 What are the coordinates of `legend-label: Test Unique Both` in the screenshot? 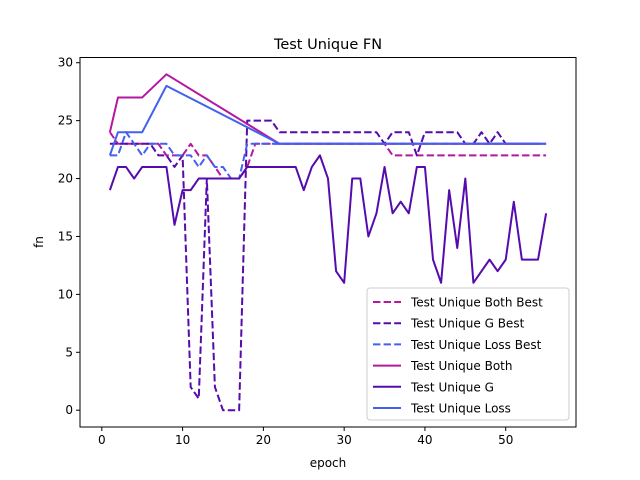 It's located at (461, 366).